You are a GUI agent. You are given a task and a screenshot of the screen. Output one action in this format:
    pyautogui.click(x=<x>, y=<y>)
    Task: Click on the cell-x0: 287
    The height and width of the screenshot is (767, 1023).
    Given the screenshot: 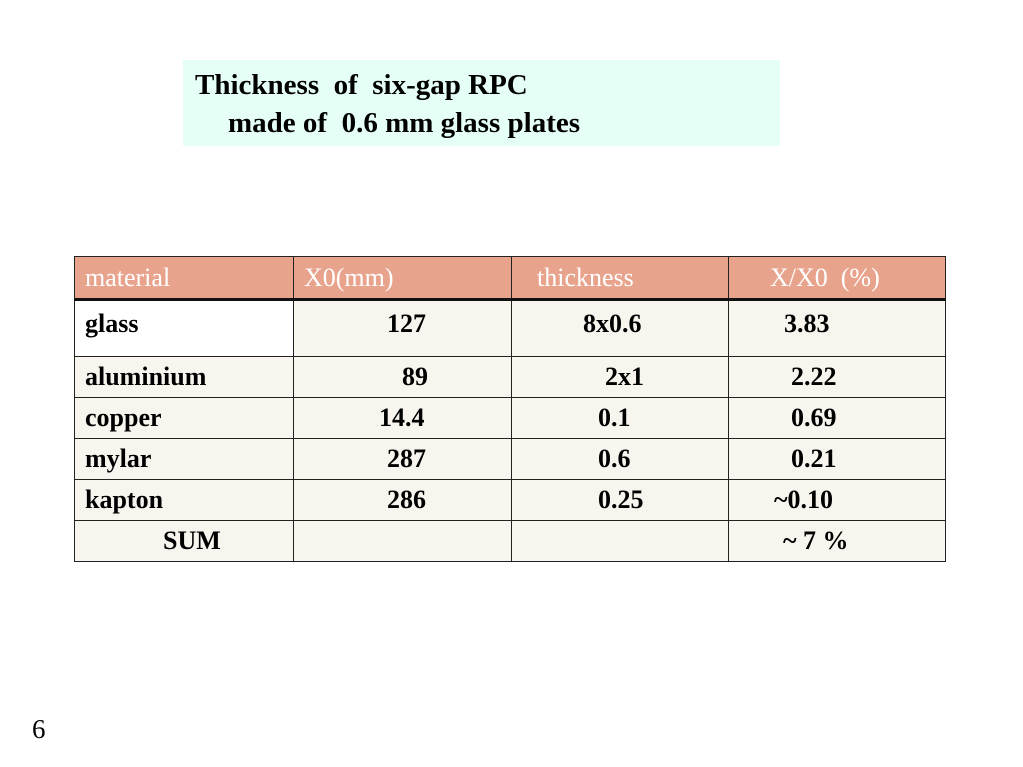 What is the action you would take?
    pyautogui.click(x=402, y=459)
    